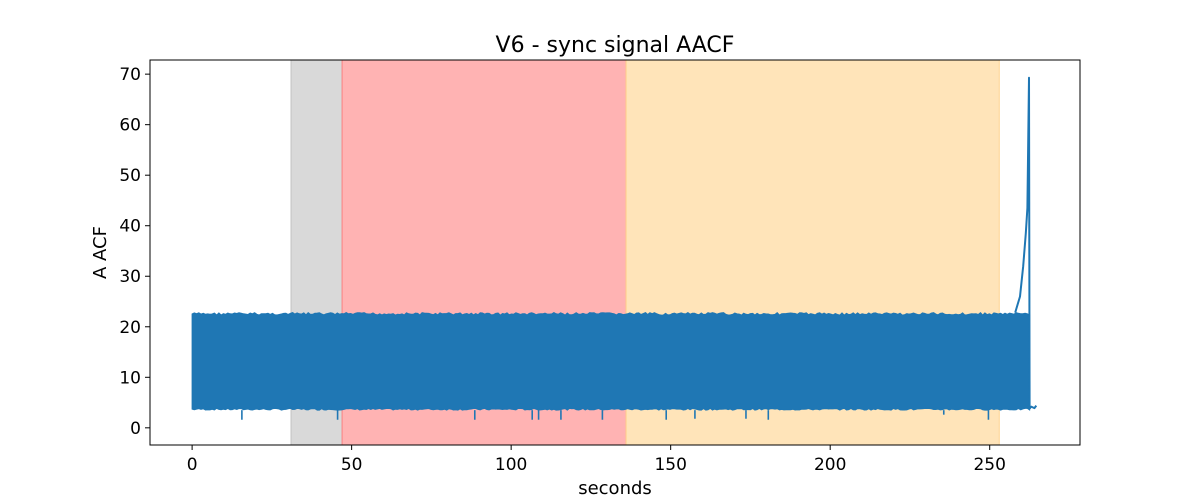  I want to click on y-tick-label: 30, so click(130, 277).